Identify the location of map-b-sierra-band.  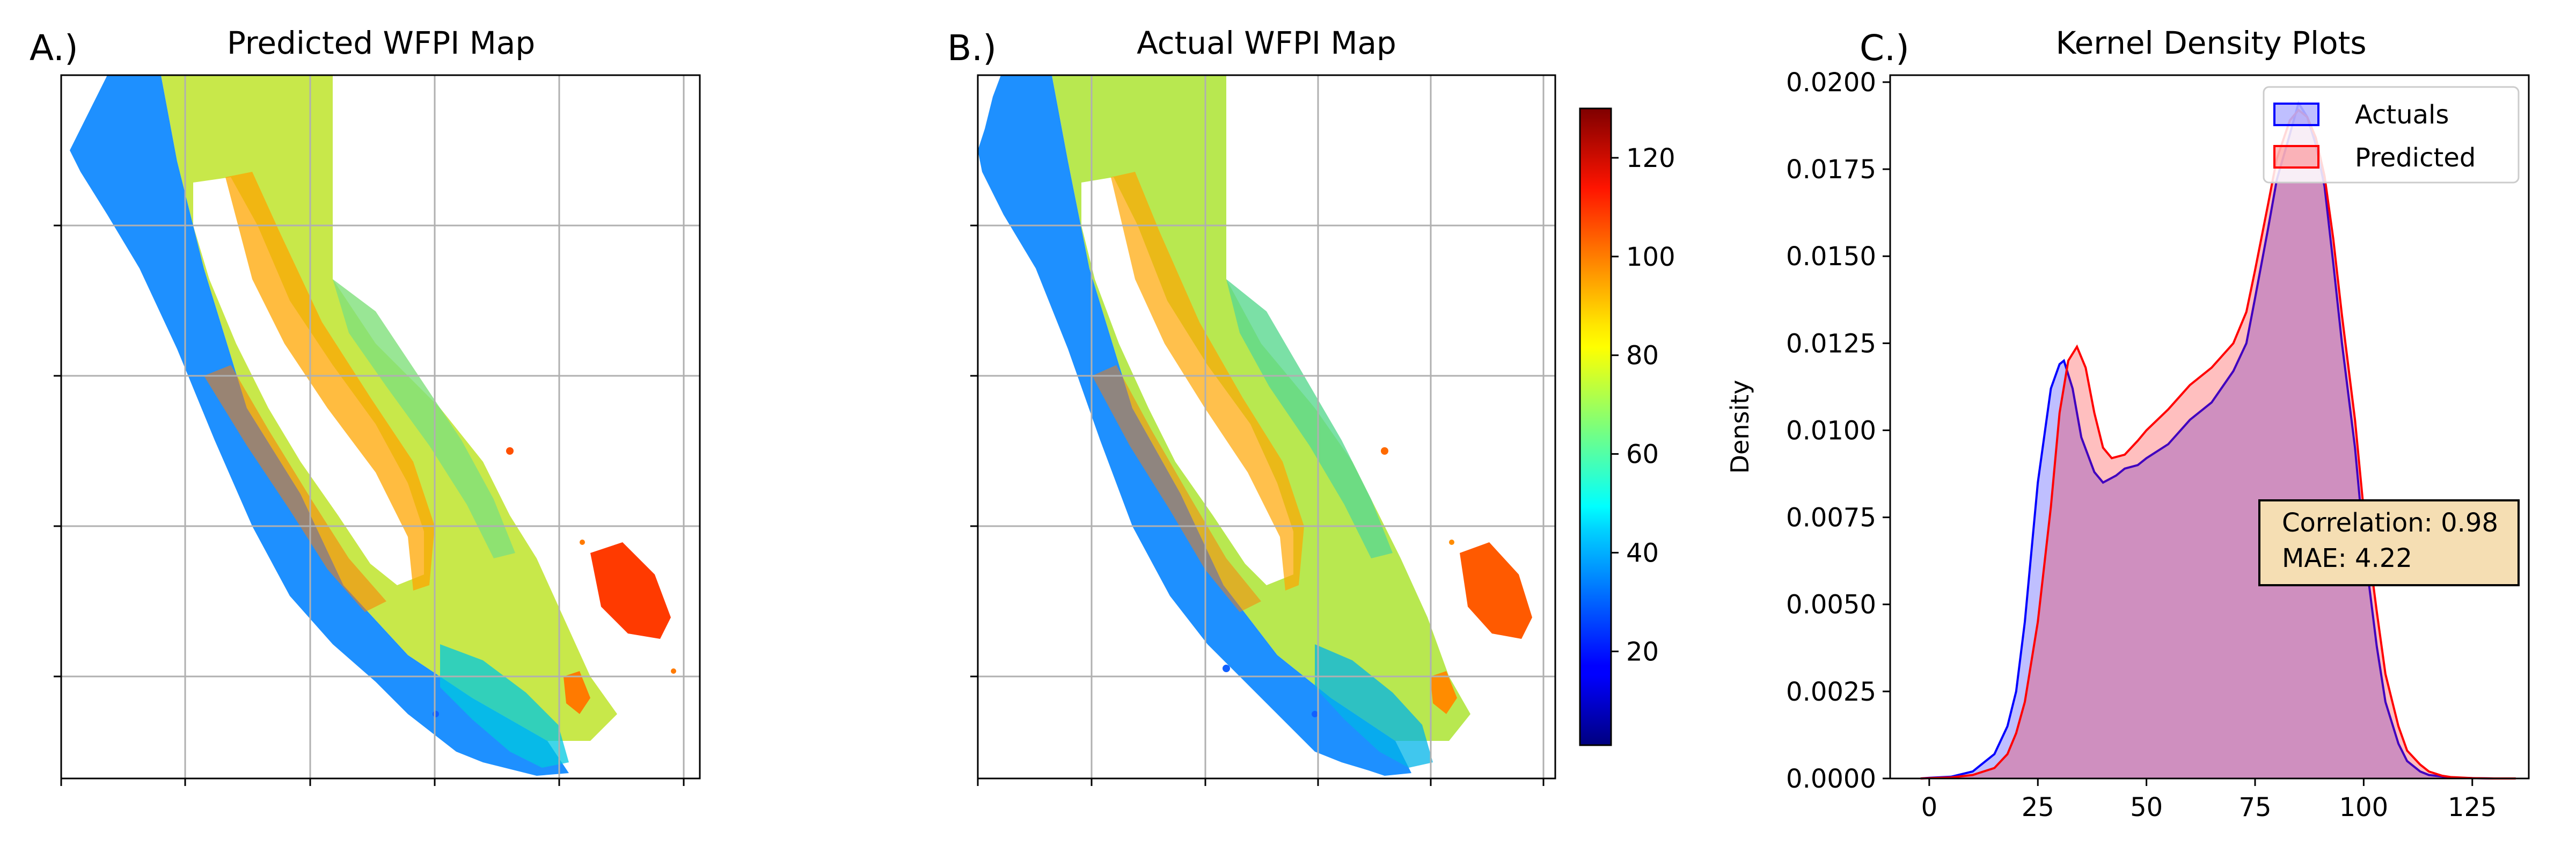
(1309, 418).